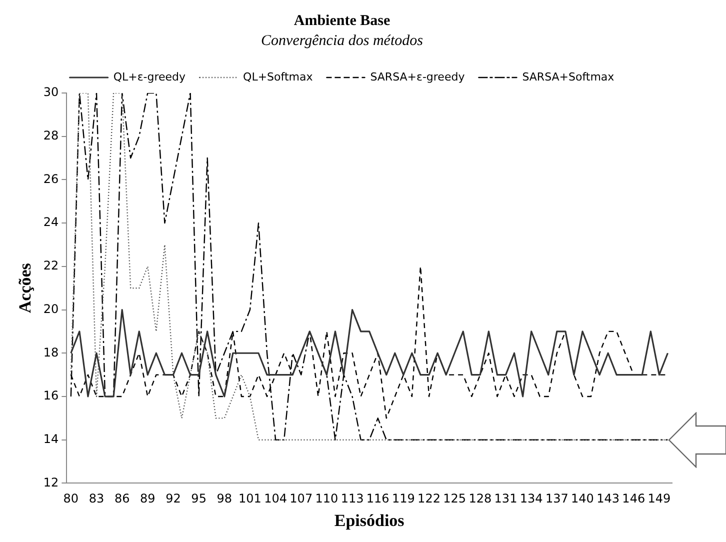 This screenshot has height=542, width=726. Describe the element at coordinates (480, 499) in the screenshot. I see `x-tick-label: 128` at that location.